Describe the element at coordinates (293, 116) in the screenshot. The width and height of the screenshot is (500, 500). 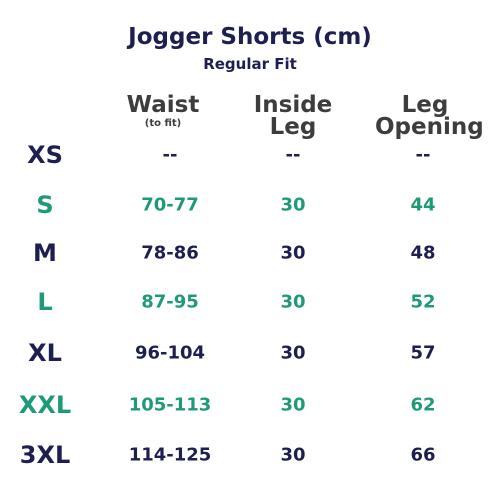
I see `column-header: Inside Leg` at that location.